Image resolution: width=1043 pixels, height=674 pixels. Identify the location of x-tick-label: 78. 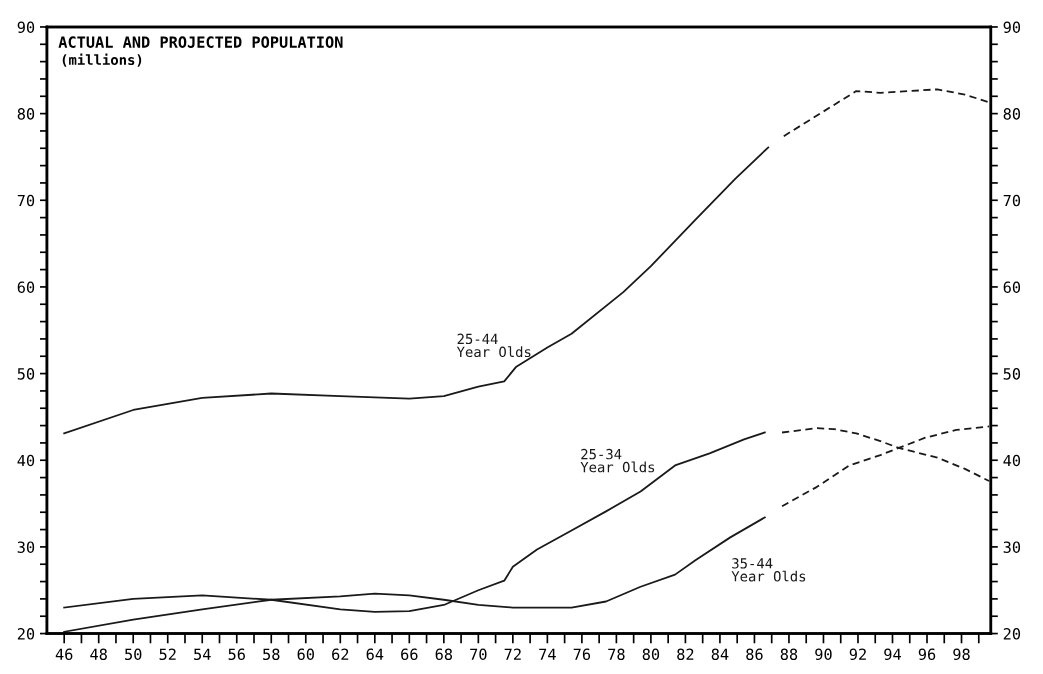
(616, 654).